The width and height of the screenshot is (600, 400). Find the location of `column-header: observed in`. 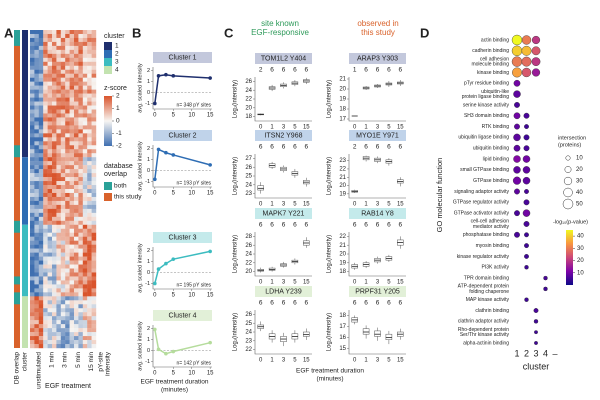

column-header: observed in is located at coordinates (377, 23).